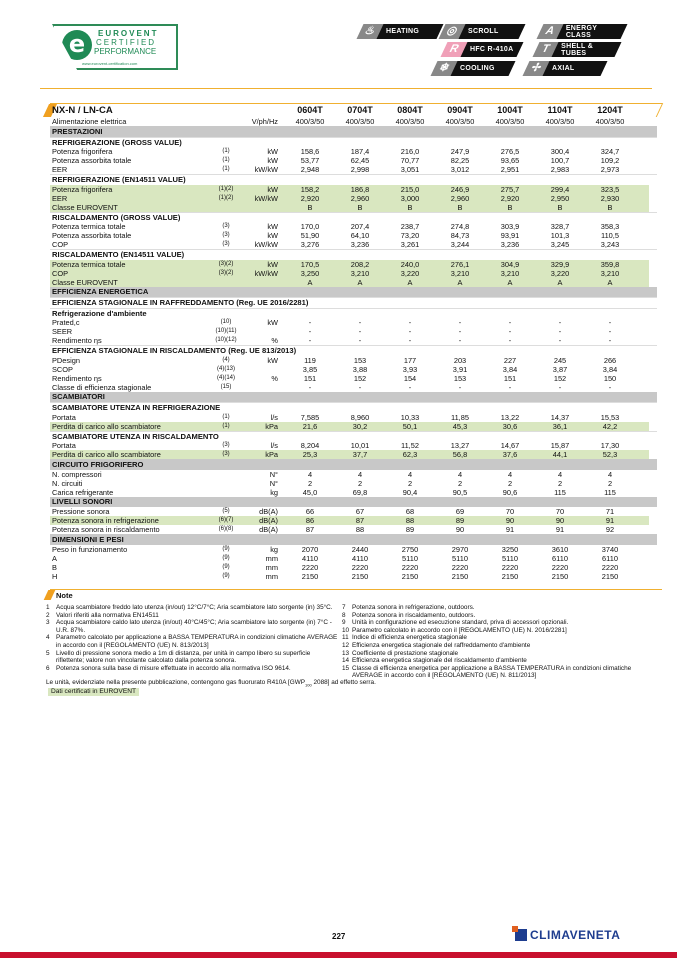 This screenshot has width=677, height=958. What do you see at coordinates (610, 235) in the screenshot?
I see `cell-value: 110,5` at bounding box center [610, 235].